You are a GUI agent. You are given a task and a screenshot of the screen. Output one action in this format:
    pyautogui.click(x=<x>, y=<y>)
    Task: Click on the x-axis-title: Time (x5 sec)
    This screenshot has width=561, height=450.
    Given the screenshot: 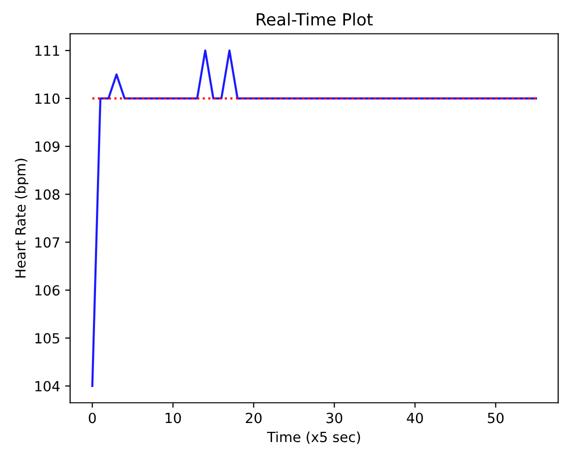 What is the action you would take?
    pyautogui.click(x=313, y=437)
    